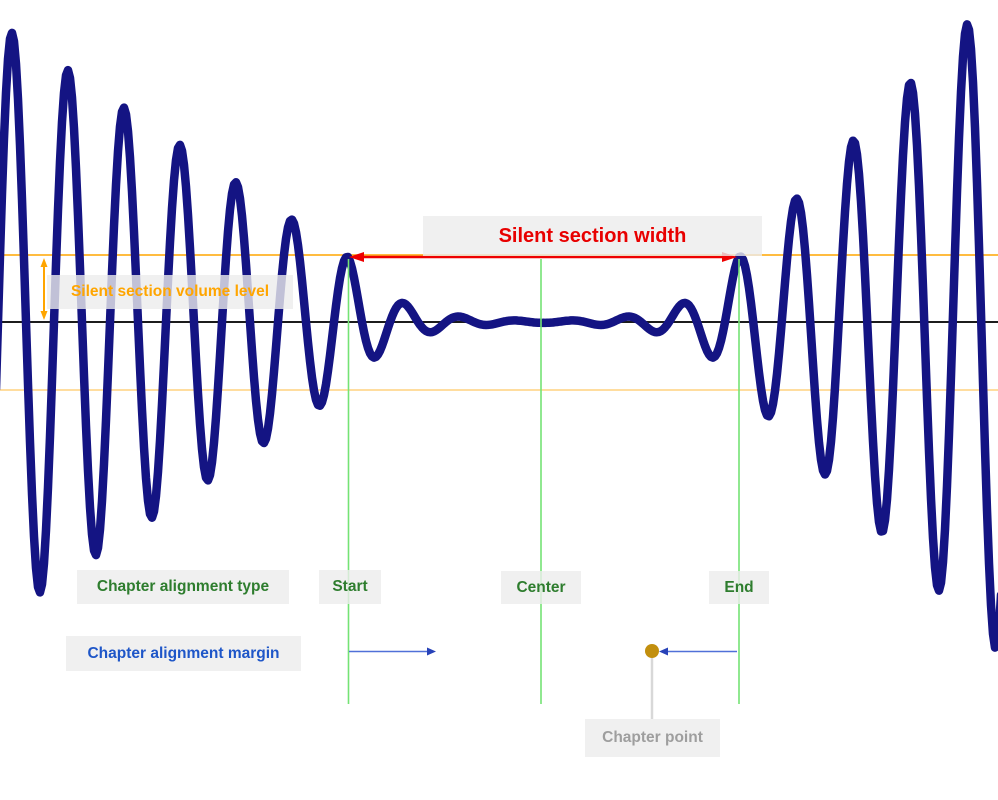 The image size is (998, 800). I want to click on chapter-point-dot, so click(652, 651).